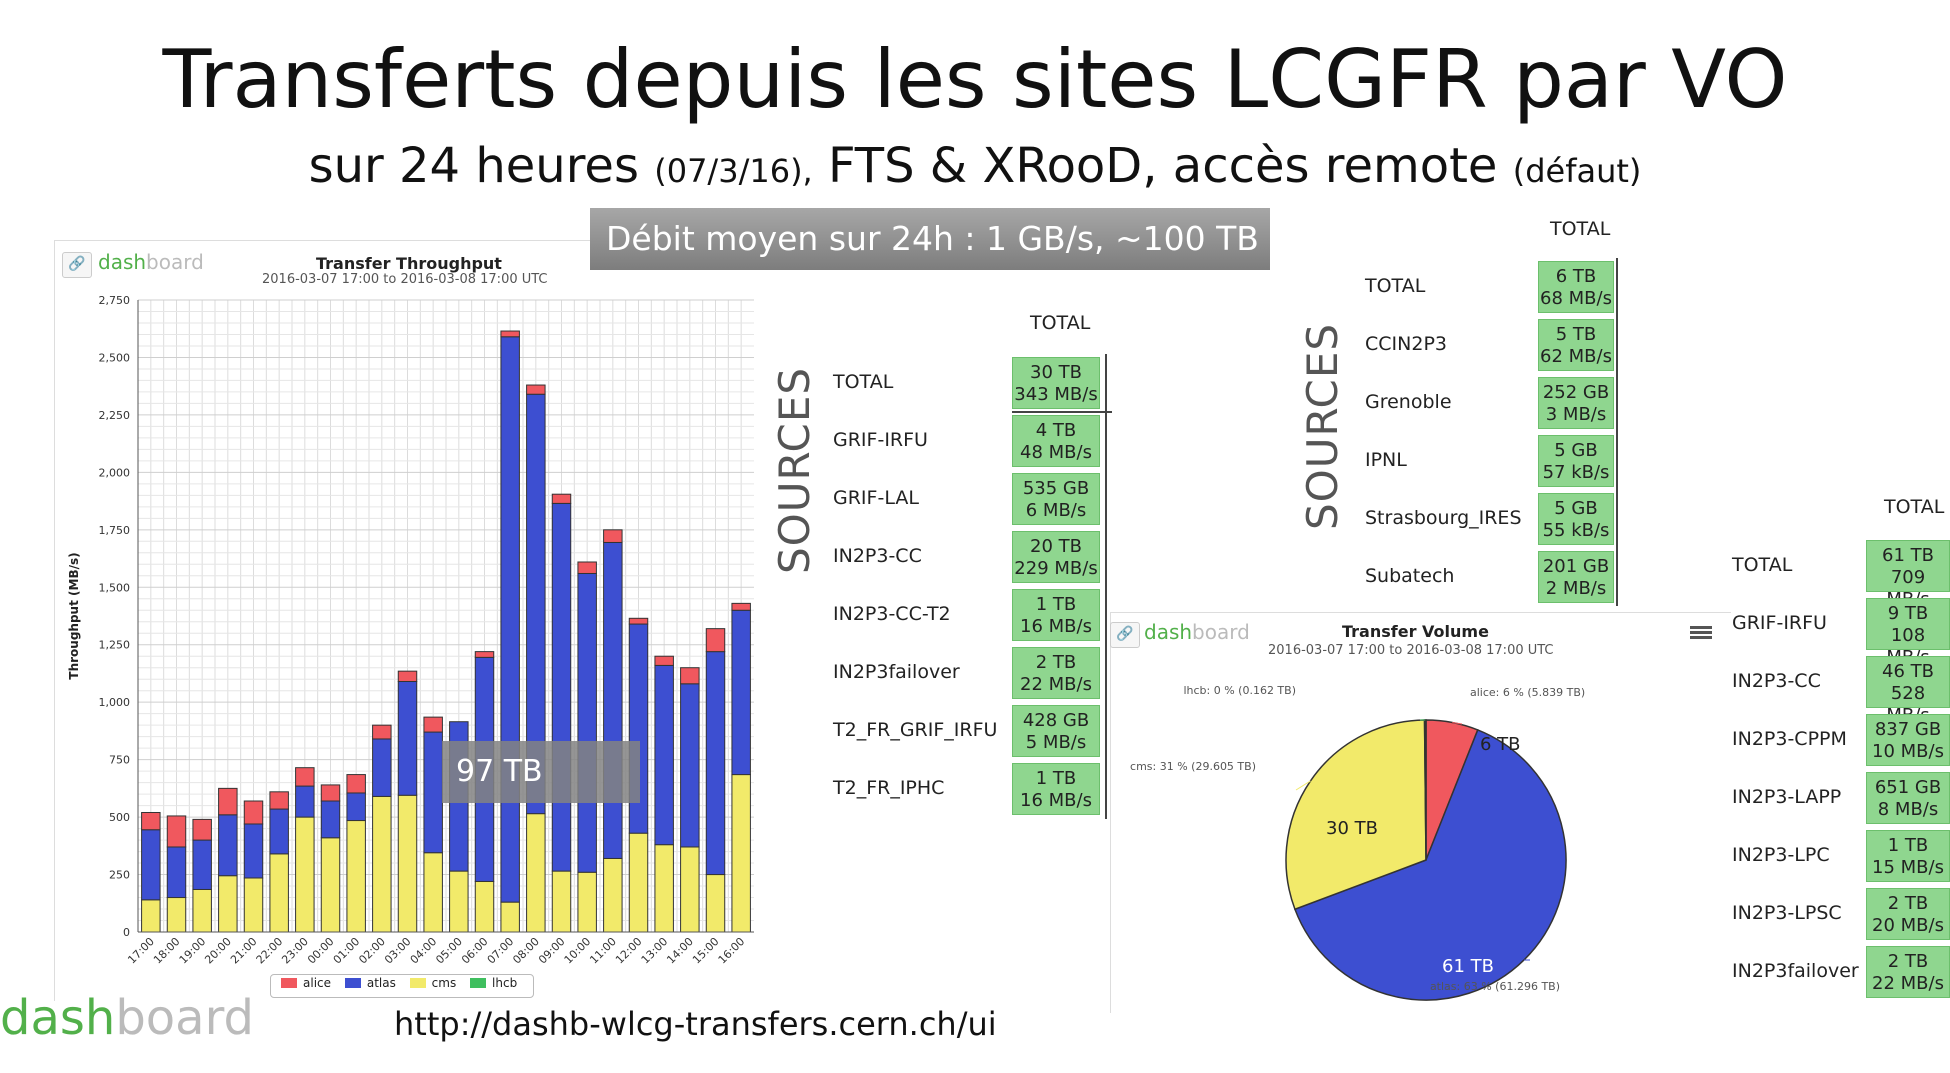  I want to click on legend-lhcb: lhcb, so click(505, 982).